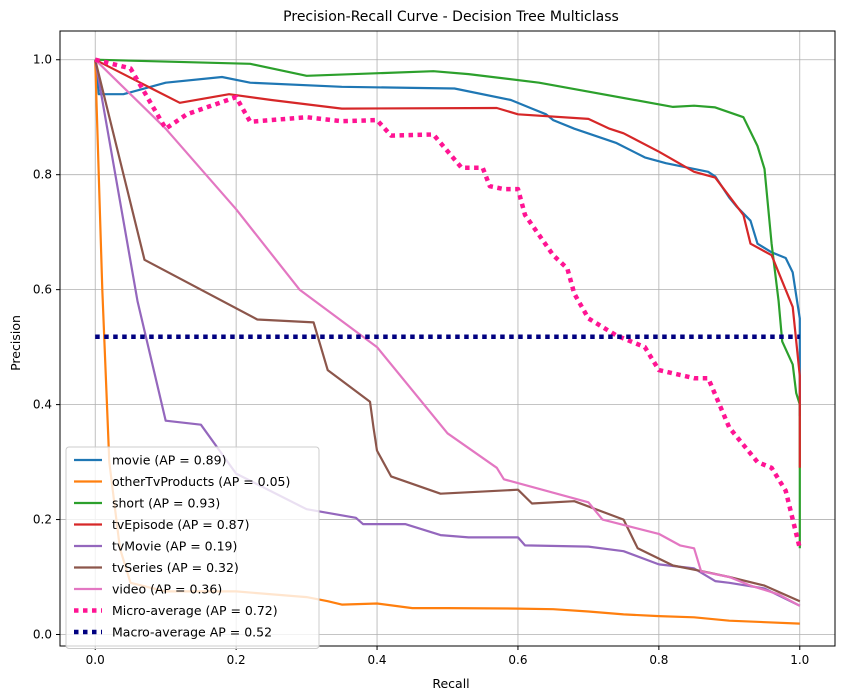 The height and width of the screenshot is (699, 846). What do you see at coordinates (658, 660) in the screenshot?
I see `x-tick-label: 0.8` at bounding box center [658, 660].